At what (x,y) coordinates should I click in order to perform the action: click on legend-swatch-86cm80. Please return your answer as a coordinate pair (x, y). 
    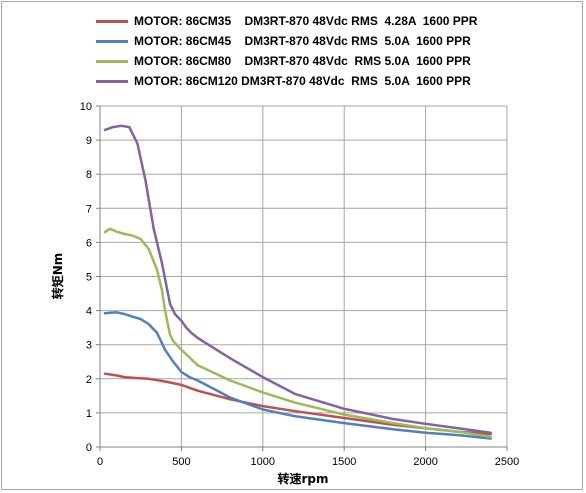
    Looking at the image, I should click on (112, 61).